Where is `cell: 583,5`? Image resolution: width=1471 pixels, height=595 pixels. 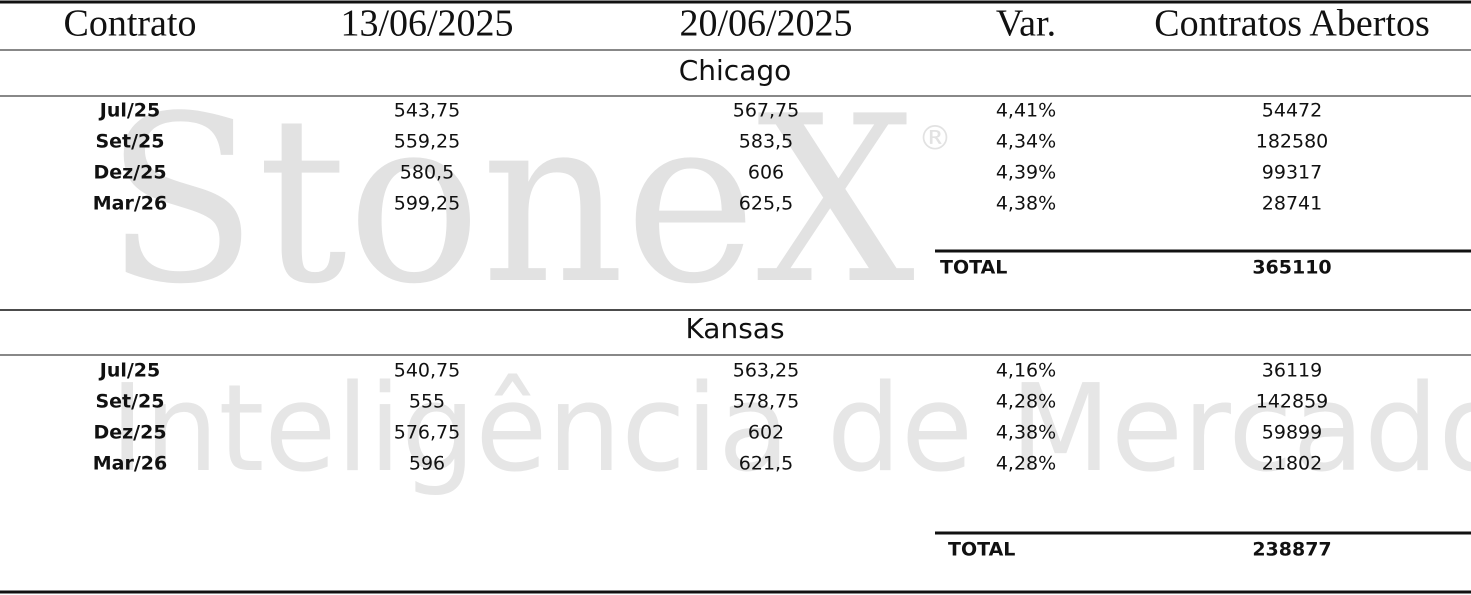 cell: 583,5 is located at coordinates (766, 142).